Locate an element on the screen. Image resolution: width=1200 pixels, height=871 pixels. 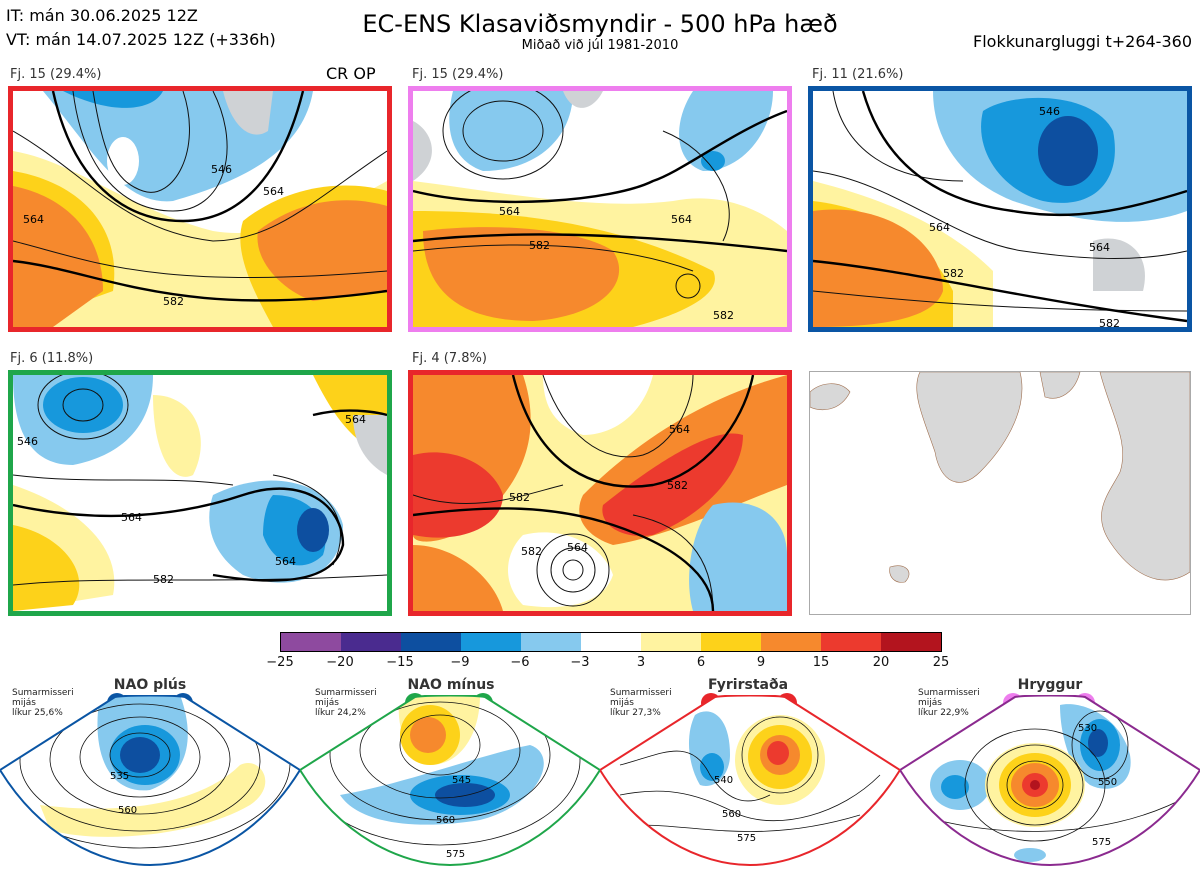
colorbar-tick: −9 is located at coordinates (460, 662).